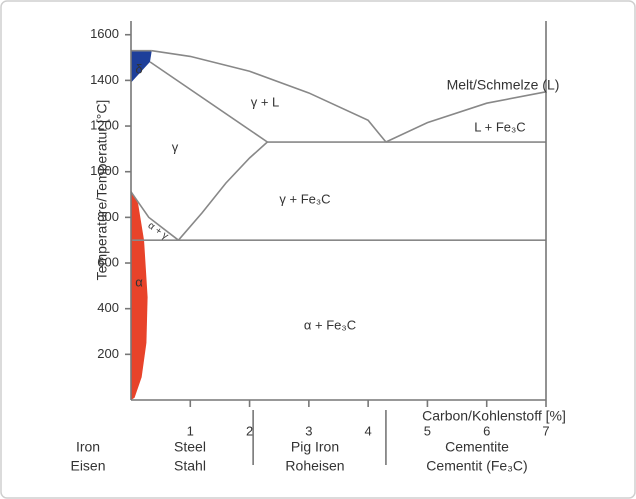 The image size is (636, 499). Describe the element at coordinates (545, 430) in the screenshot. I see `x-tick-label: 7` at that location.